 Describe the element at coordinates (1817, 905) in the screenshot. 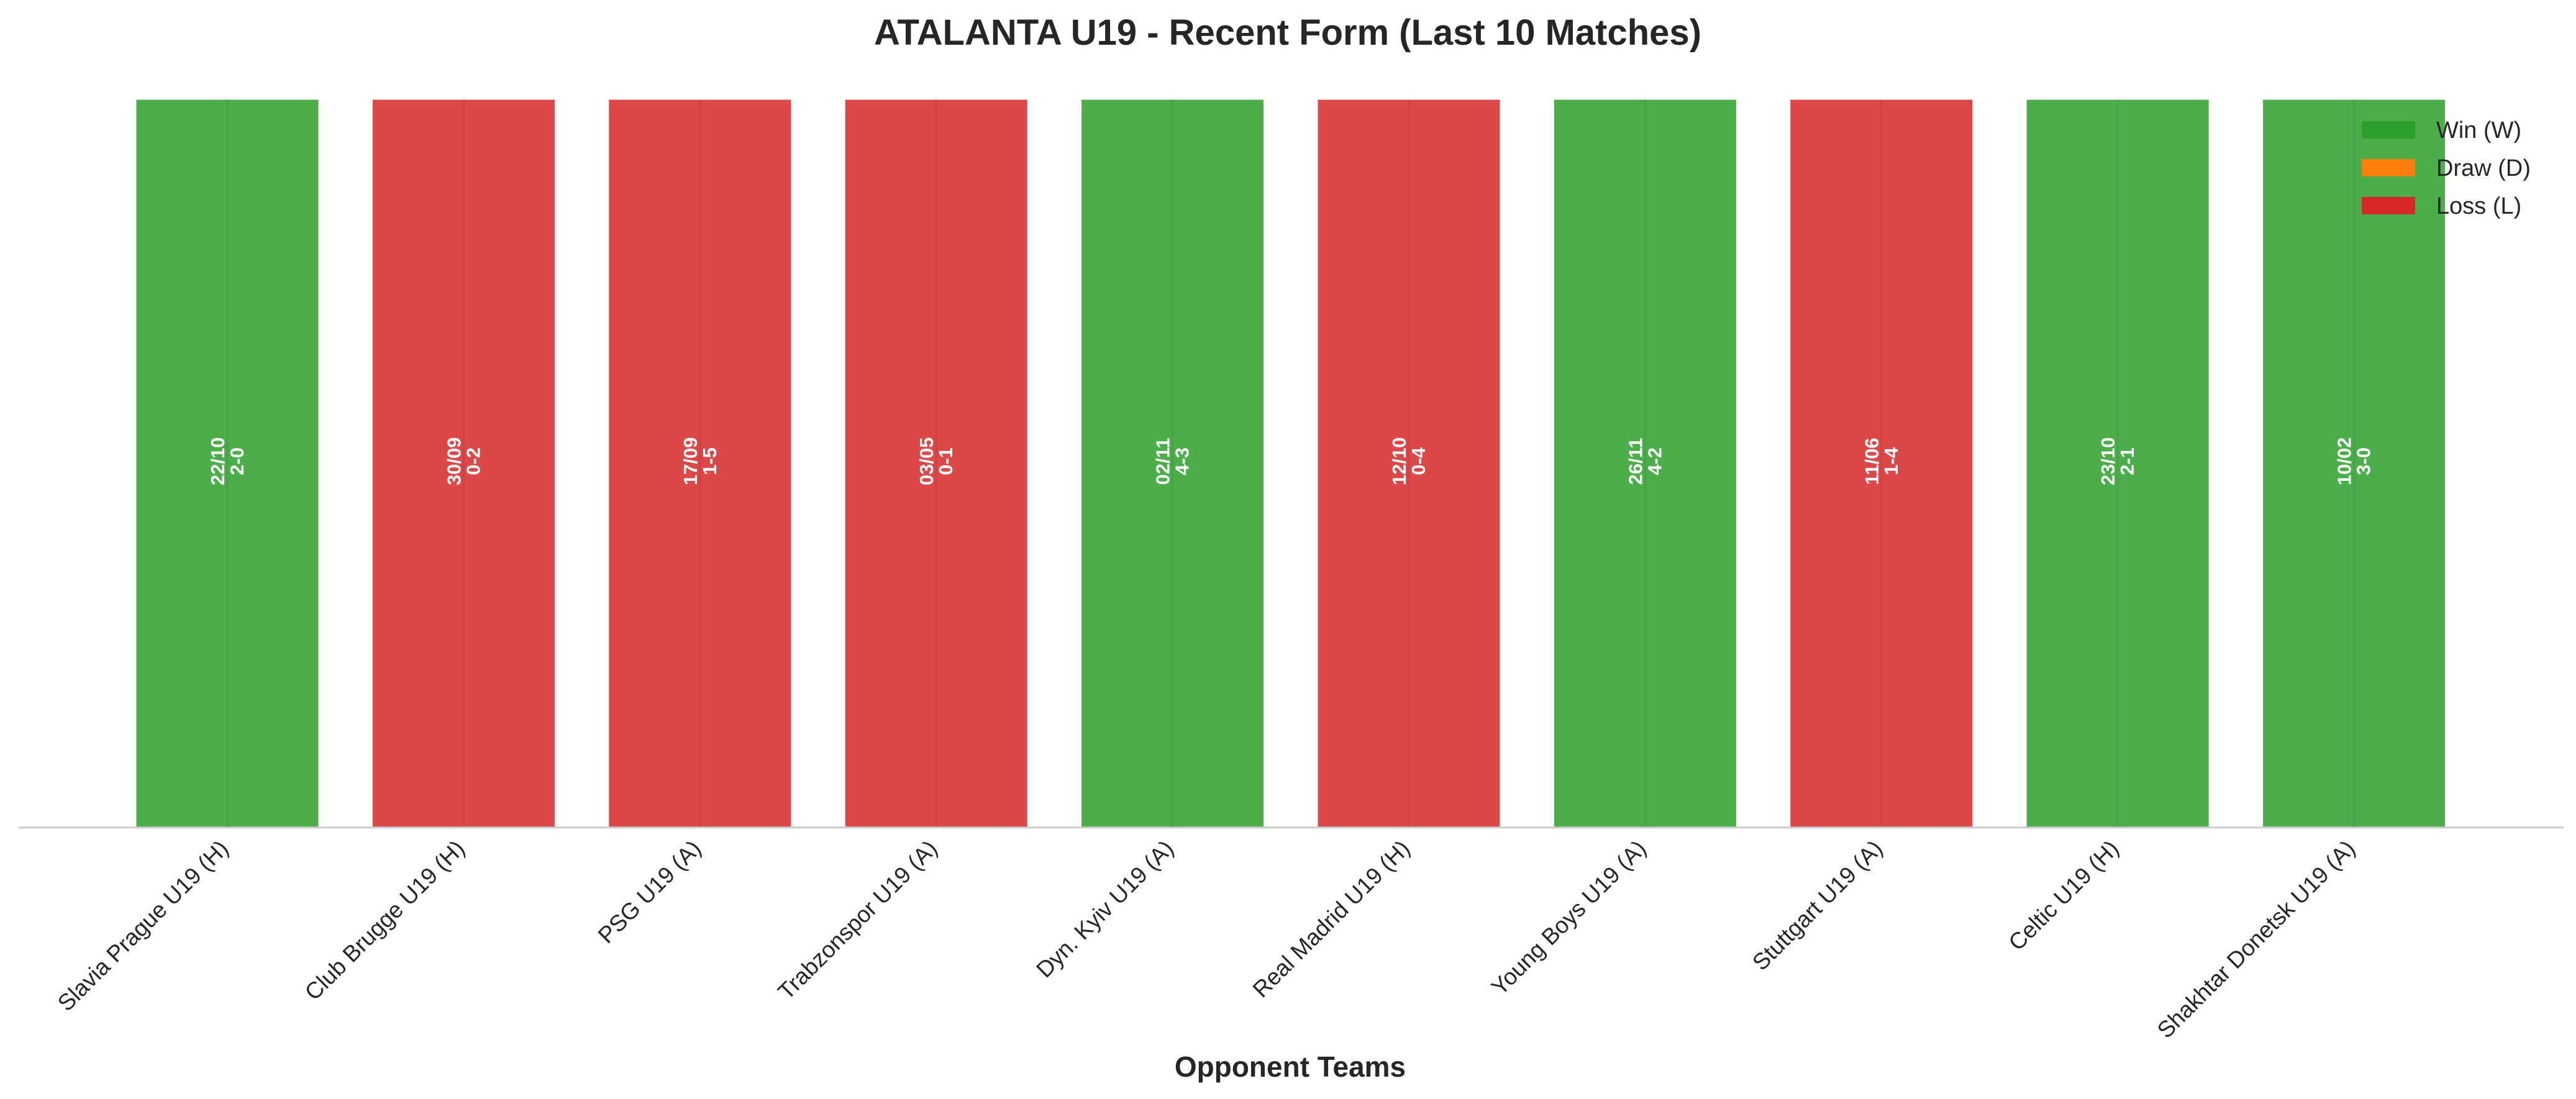

I see `x-tick-label-8: Stuttgart U19 (A)` at that location.